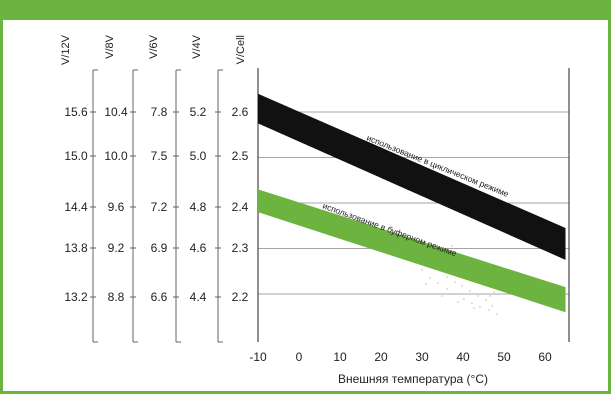  What do you see at coordinates (240, 156) in the screenshot?
I see `y-tick-label: 2.5` at bounding box center [240, 156].